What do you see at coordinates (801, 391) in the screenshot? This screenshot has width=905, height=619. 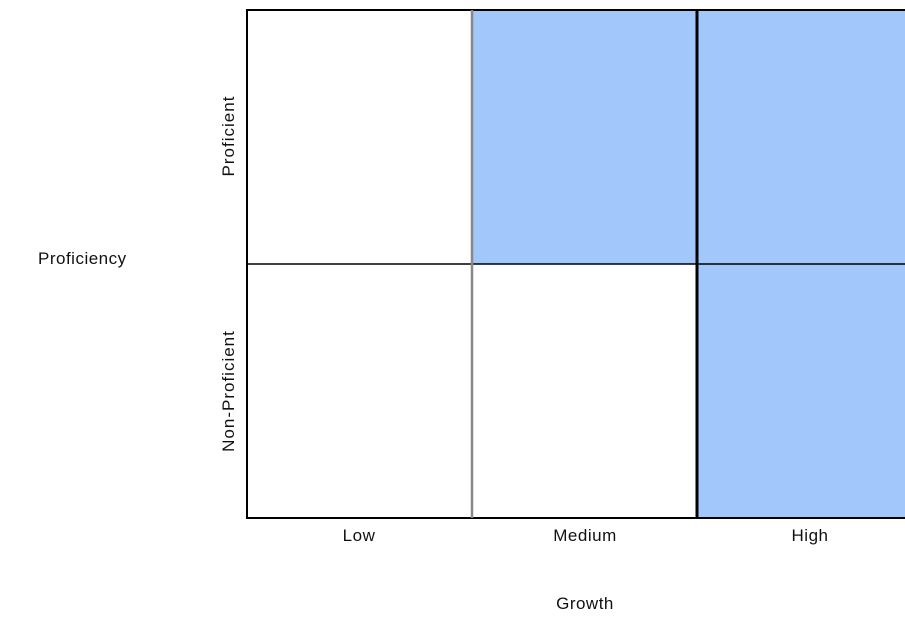 I see `cell-non-proficient-high` at bounding box center [801, 391].